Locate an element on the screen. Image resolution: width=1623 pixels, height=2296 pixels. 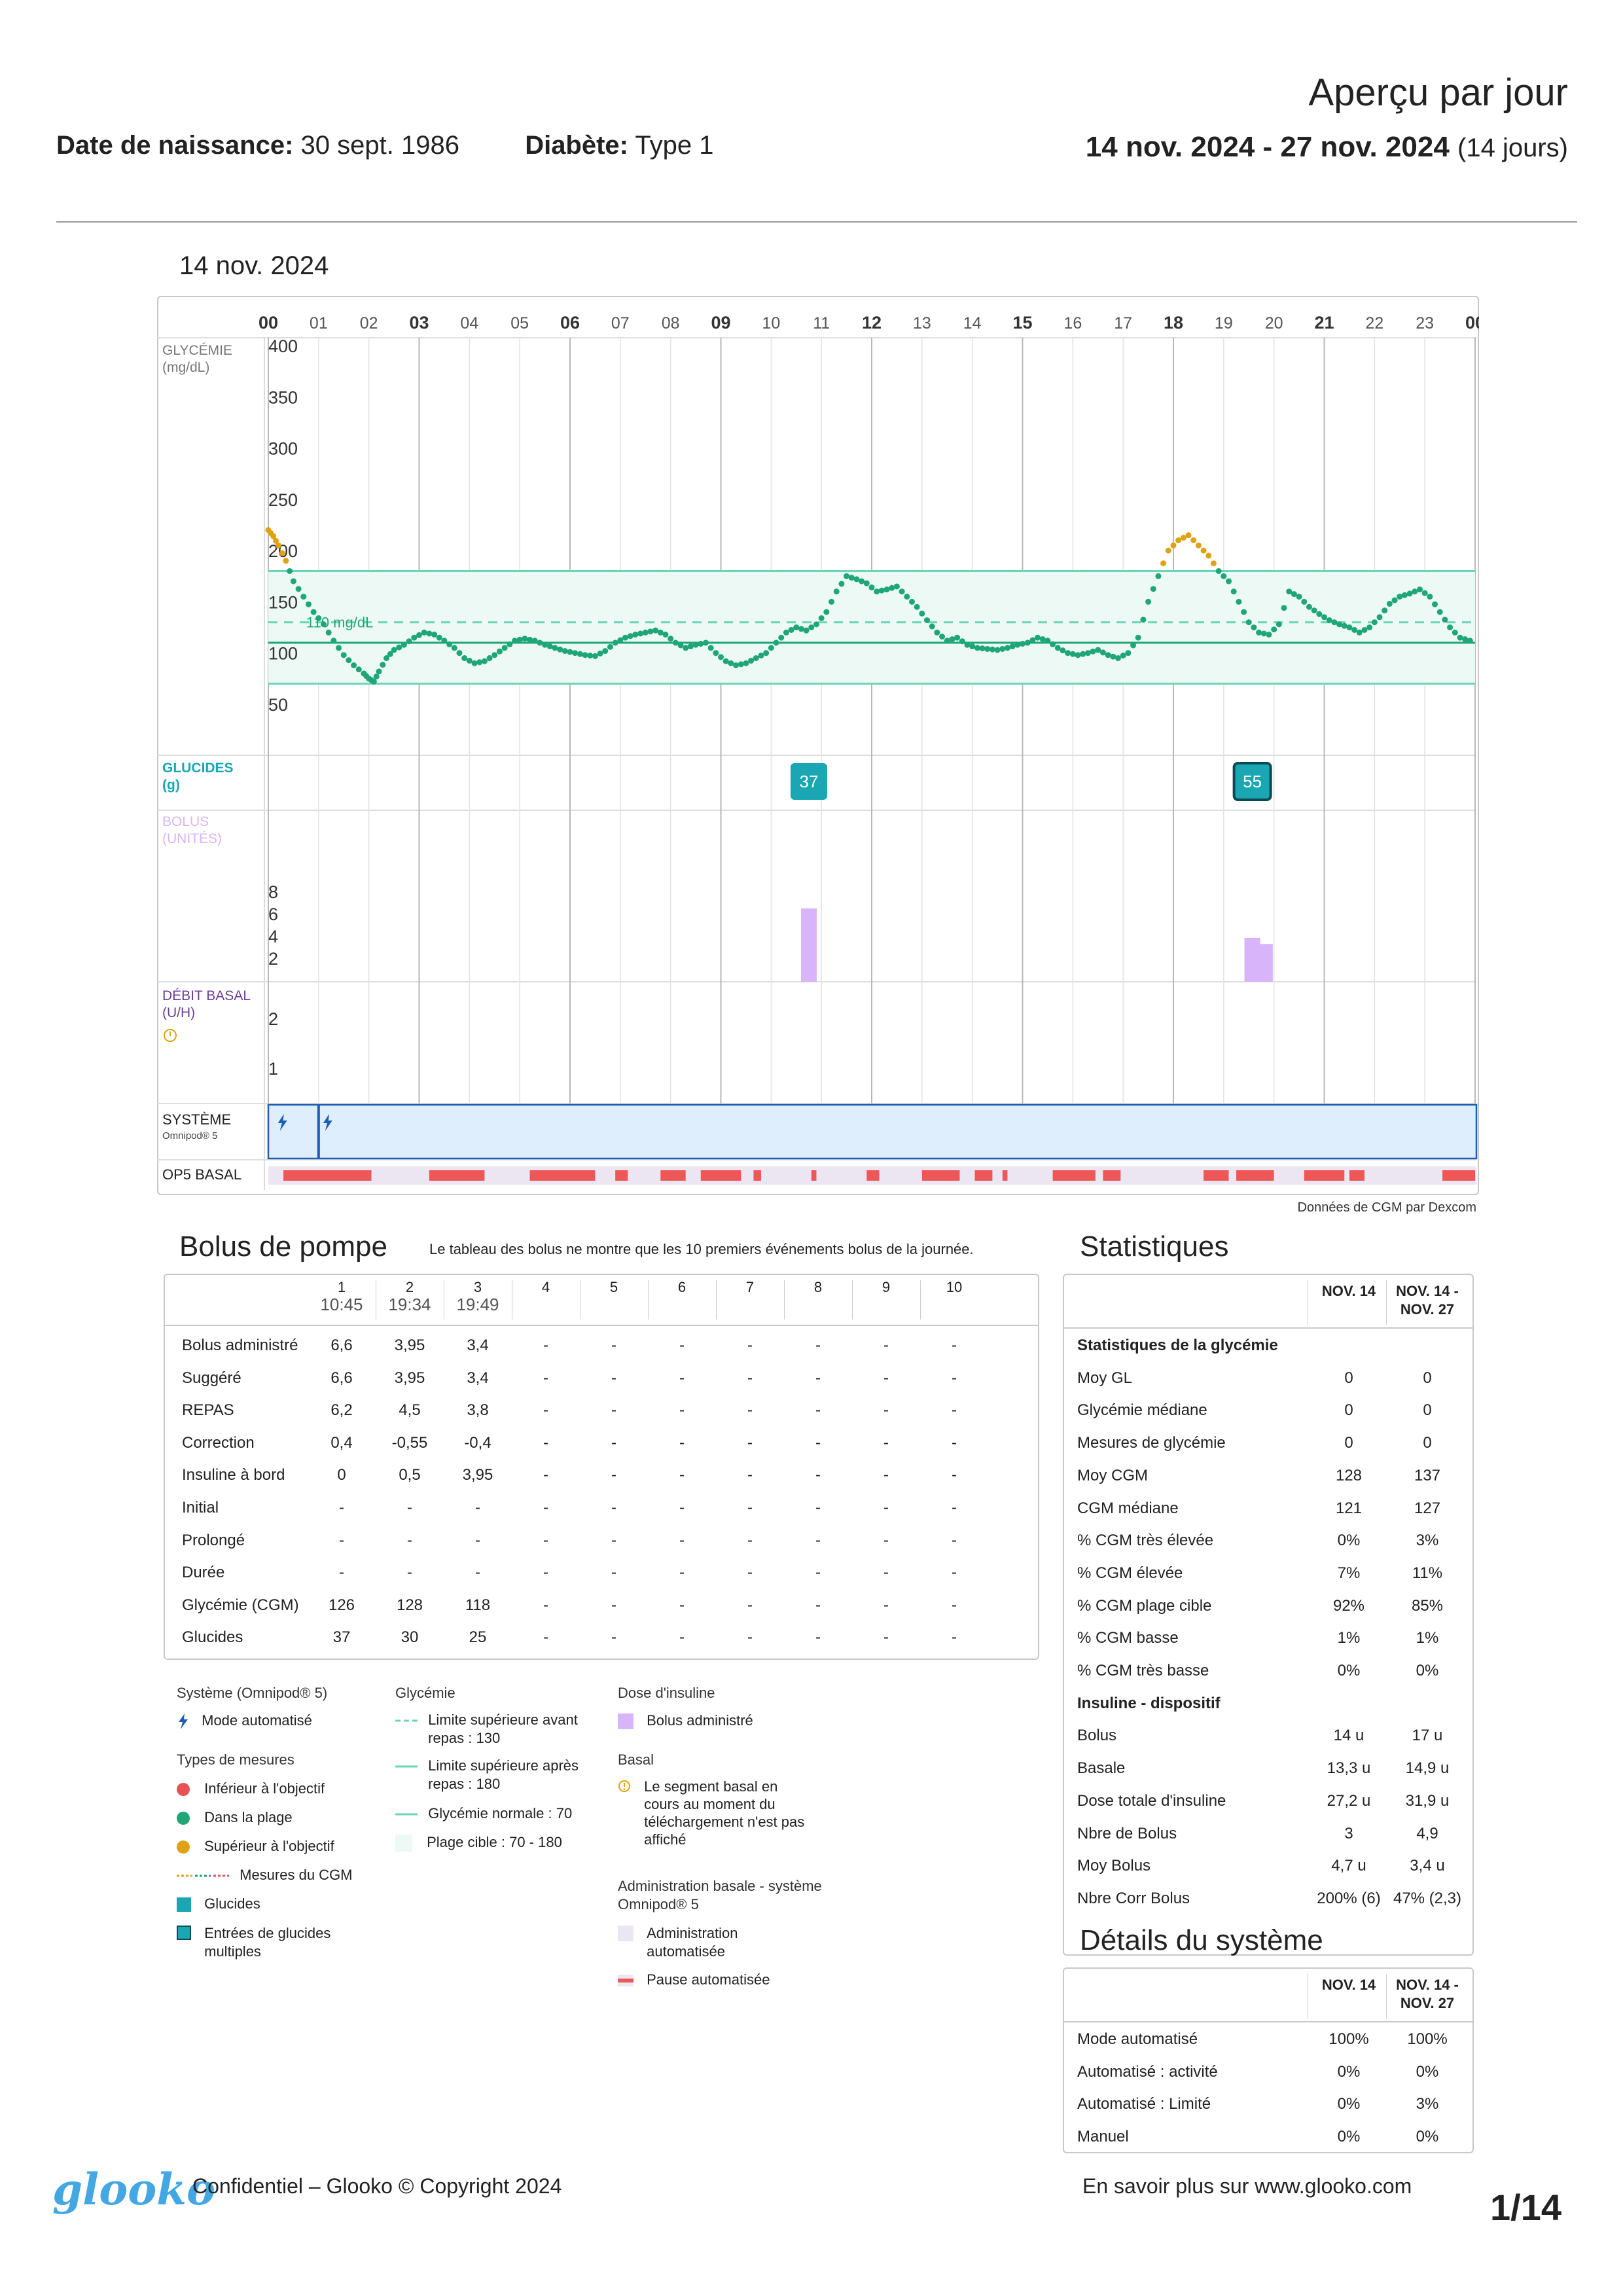
stats-row-label: Insuline - dispositif is located at coordinates (1149, 1703).